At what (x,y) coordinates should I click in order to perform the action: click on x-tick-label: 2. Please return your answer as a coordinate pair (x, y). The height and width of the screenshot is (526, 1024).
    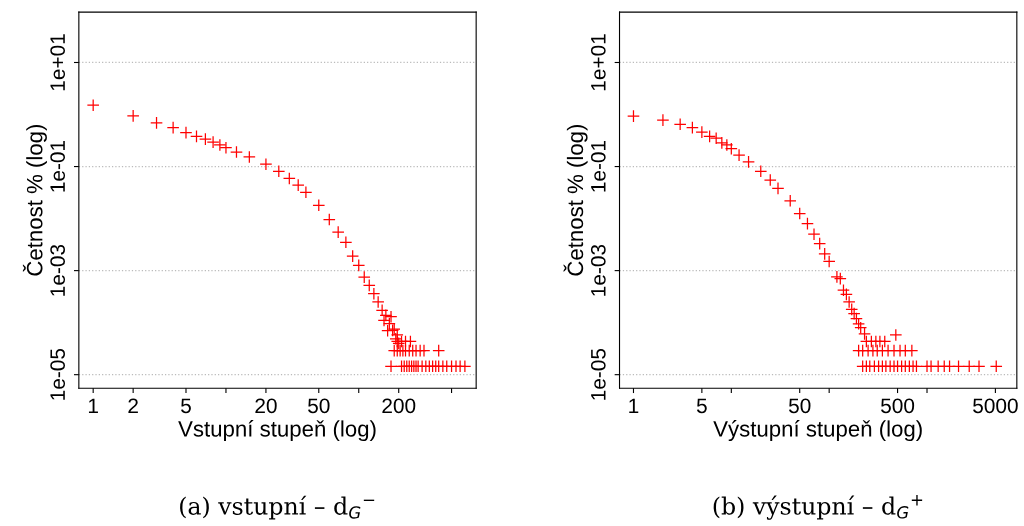
    Looking at the image, I should click on (133, 406).